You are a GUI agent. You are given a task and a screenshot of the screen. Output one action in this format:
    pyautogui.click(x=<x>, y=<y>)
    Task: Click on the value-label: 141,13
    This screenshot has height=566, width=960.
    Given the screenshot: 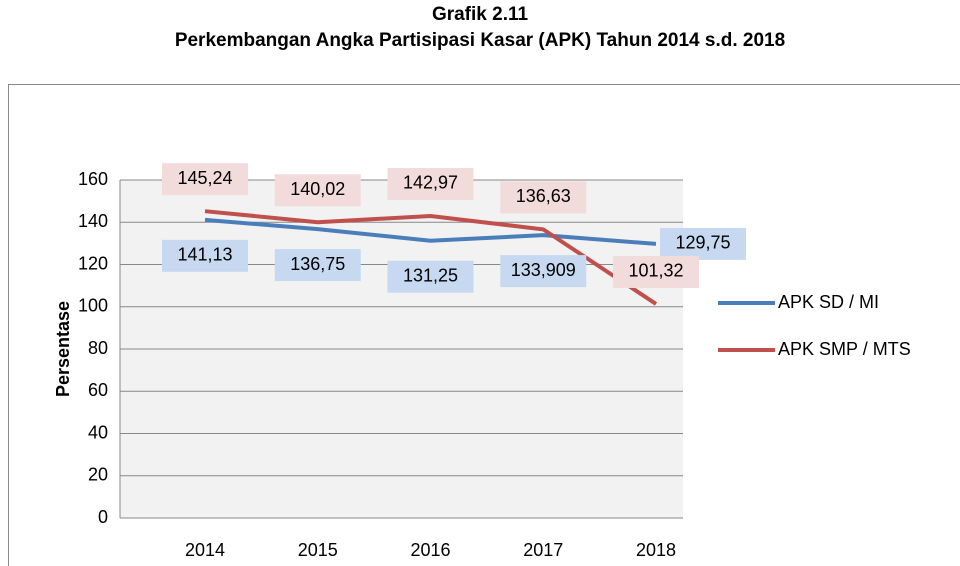 What is the action you would take?
    pyautogui.click(x=204, y=255)
    